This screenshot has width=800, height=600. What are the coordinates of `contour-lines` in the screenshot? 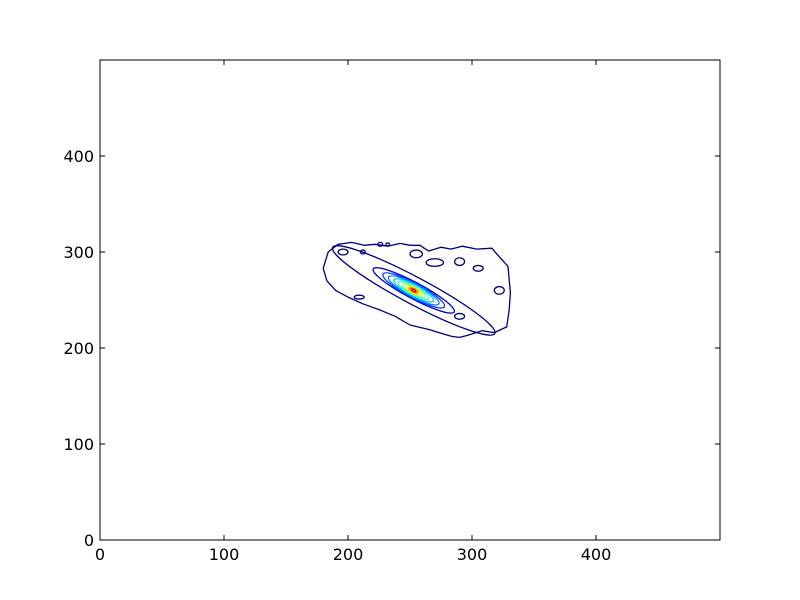 It's located at (417, 290).